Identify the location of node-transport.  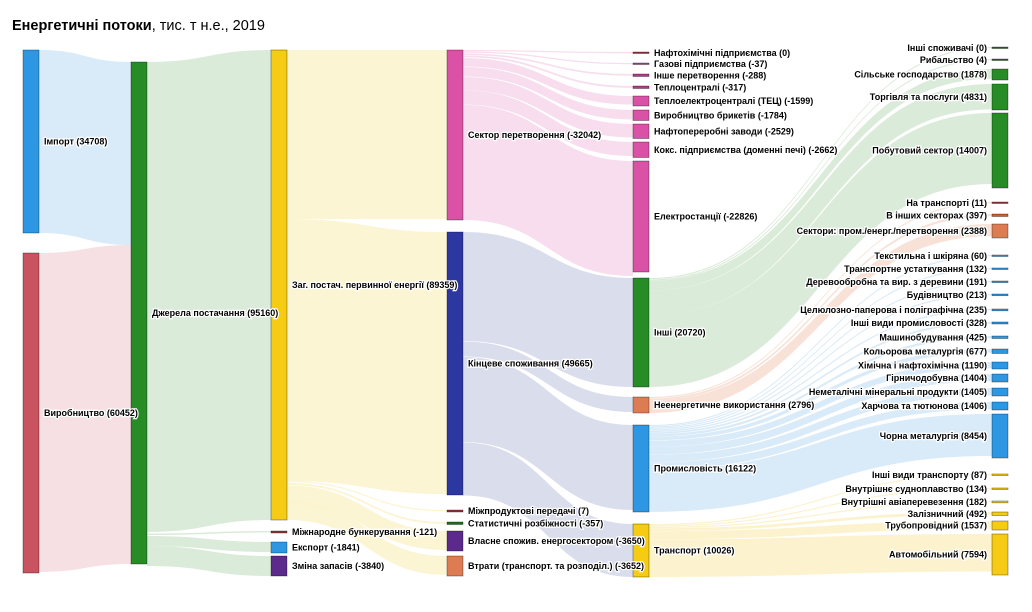
(641, 550).